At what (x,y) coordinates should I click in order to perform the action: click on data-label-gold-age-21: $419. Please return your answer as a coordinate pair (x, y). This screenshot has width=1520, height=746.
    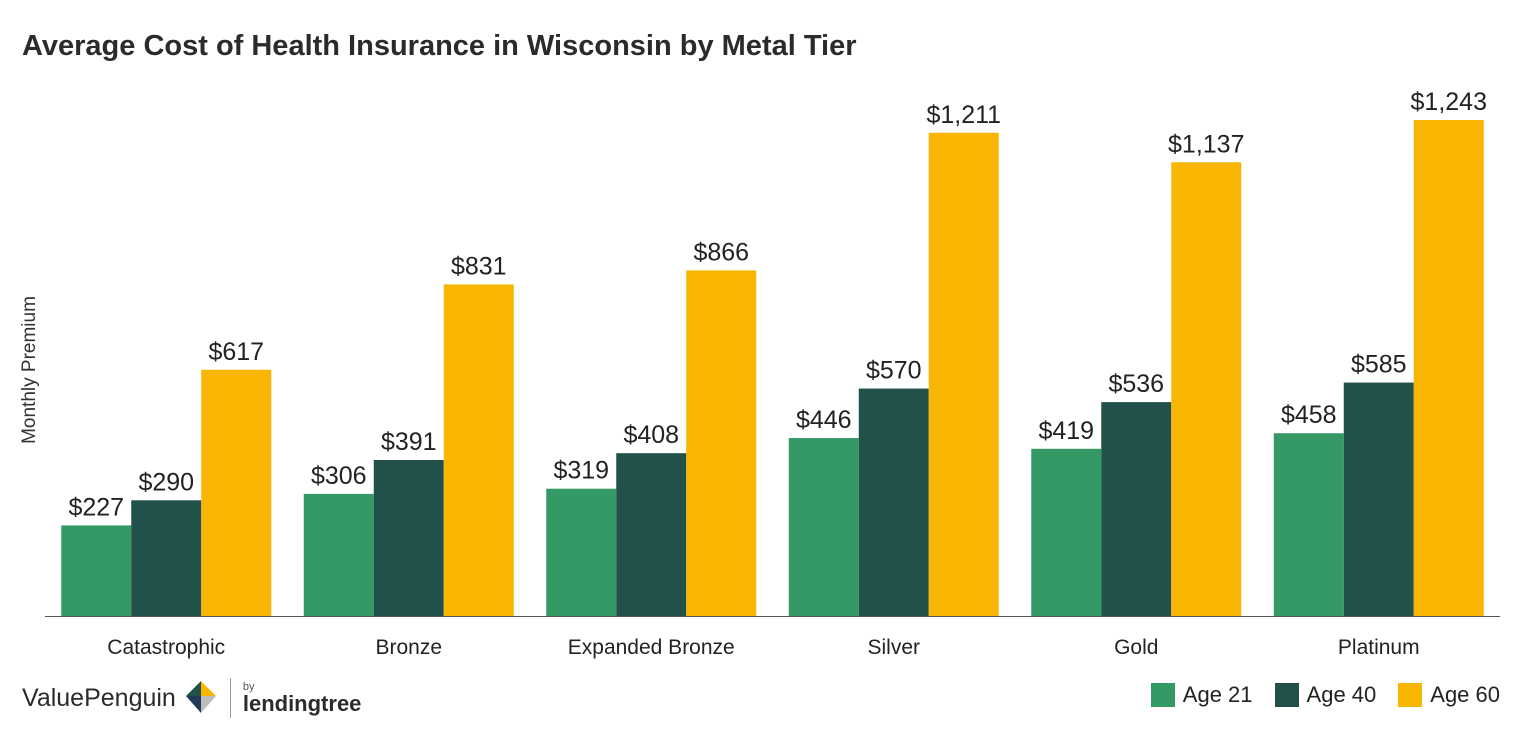
    Looking at the image, I should click on (1066, 431).